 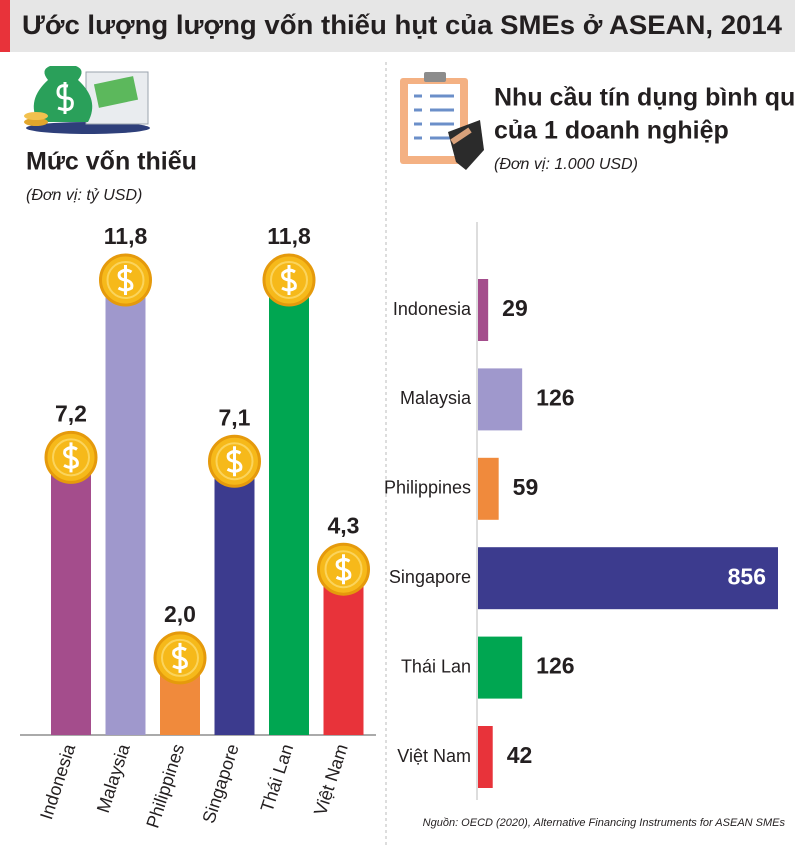 What do you see at coordinates (430, 577) in the screenshot?
I see `y-tick-label: Singapore` at bounding box center [430, 577].